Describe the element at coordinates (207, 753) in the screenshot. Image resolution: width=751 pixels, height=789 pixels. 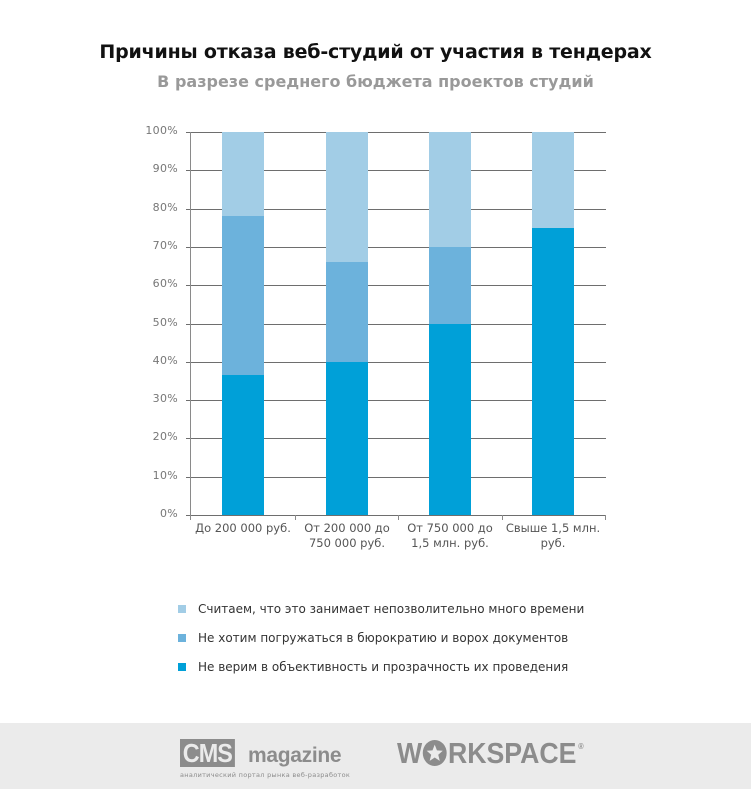
I see `cms-logo-box: CMS` at that location.